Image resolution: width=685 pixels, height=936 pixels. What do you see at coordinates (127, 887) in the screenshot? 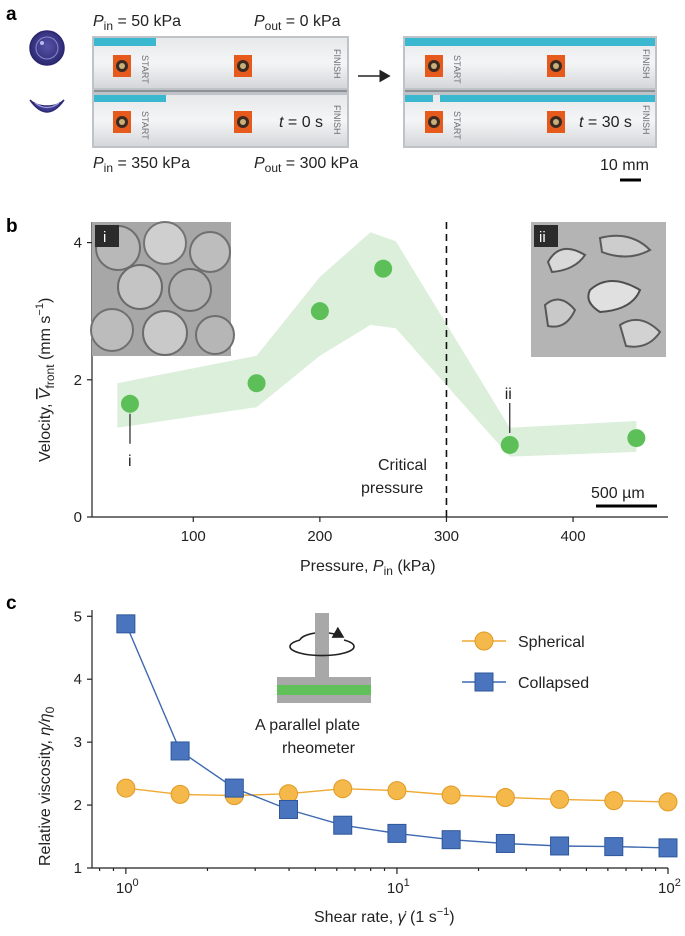
I see `x-tick-label-c: 10⁰` at bounding box center [127, 887].